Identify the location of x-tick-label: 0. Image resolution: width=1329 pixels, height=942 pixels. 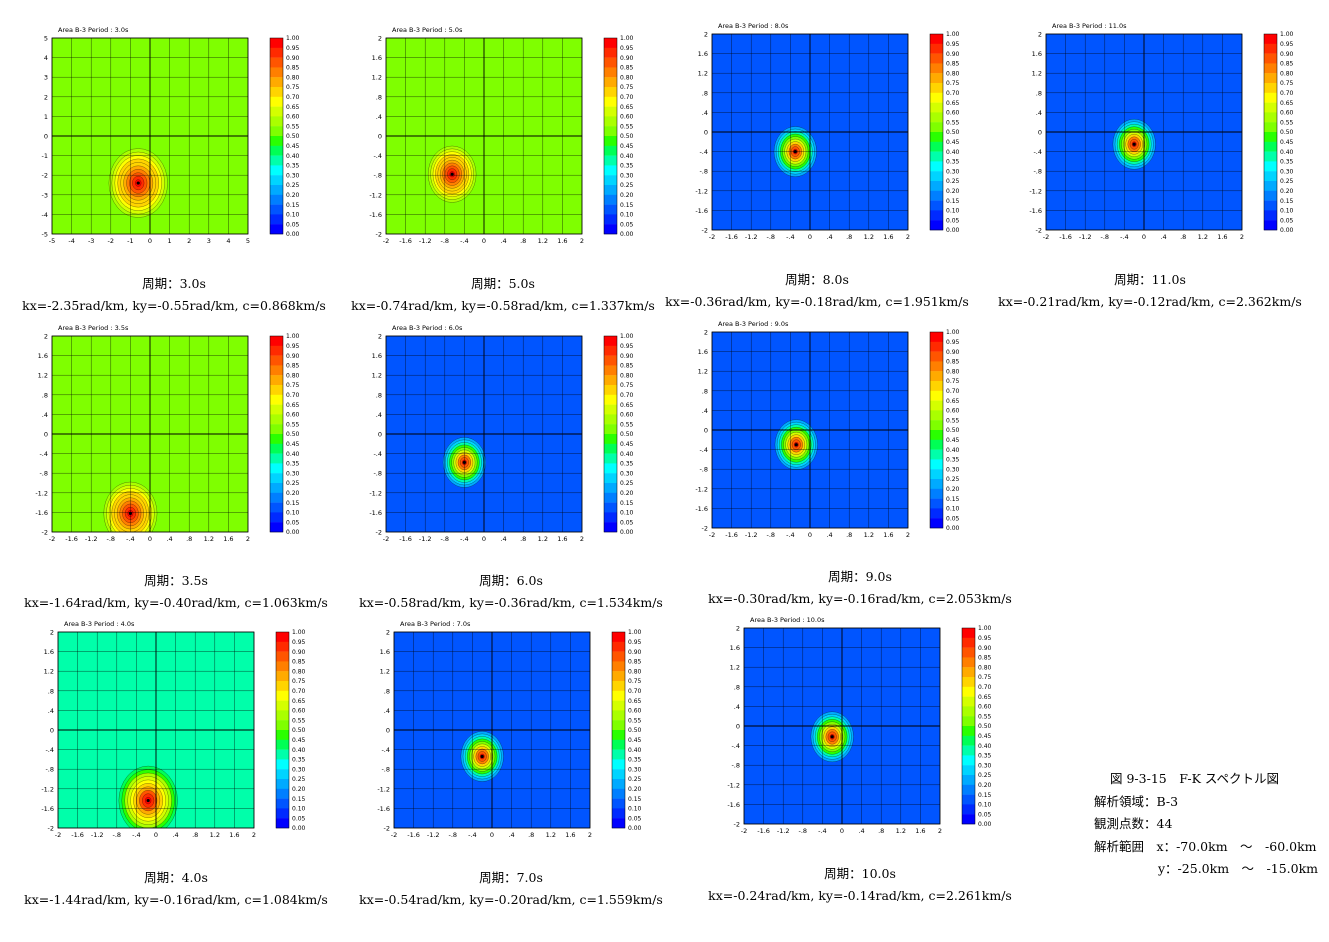
(810, 237).